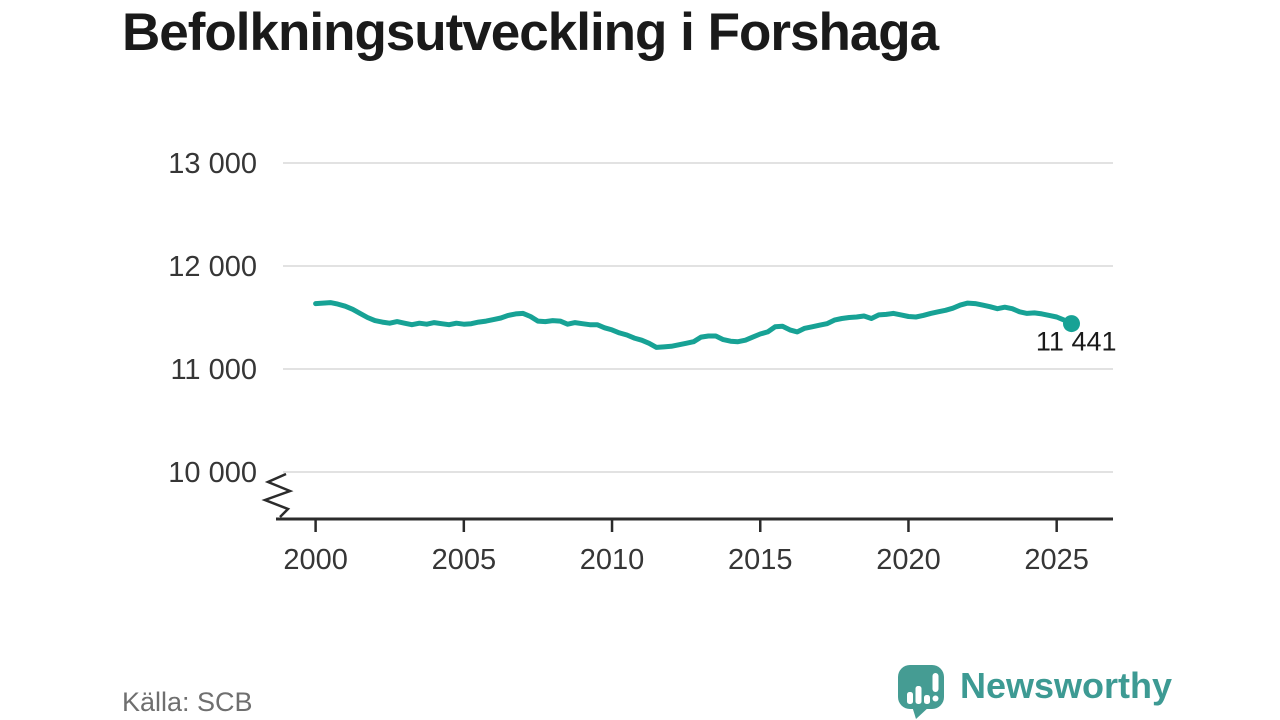 The width and height of the screenshot is (1280, 720). What do you see at coordinates (693, 325) in the screenshot?
I see `population-line` at bounding box center [693, 325].